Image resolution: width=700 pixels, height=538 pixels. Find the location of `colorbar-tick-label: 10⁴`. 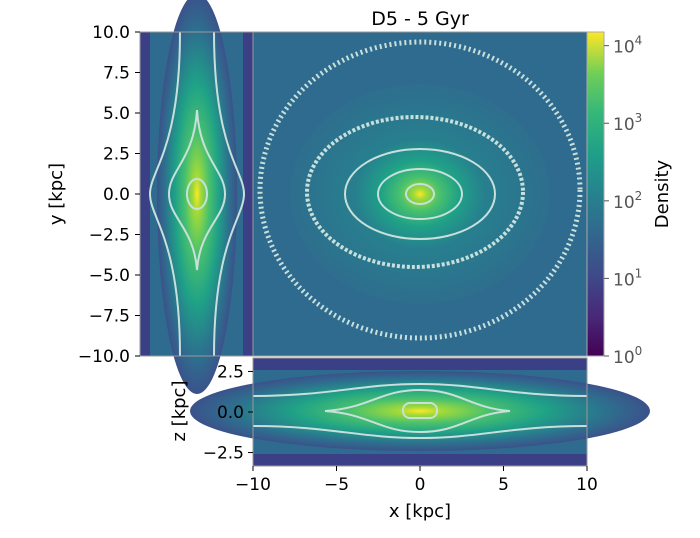

colorbar-tick-label: 10⁴ is located at coordinates (627, 46).